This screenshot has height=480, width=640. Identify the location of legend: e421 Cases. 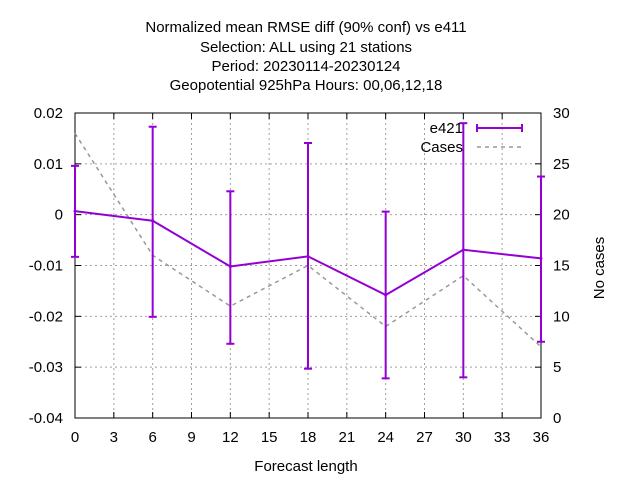
(471, 138).